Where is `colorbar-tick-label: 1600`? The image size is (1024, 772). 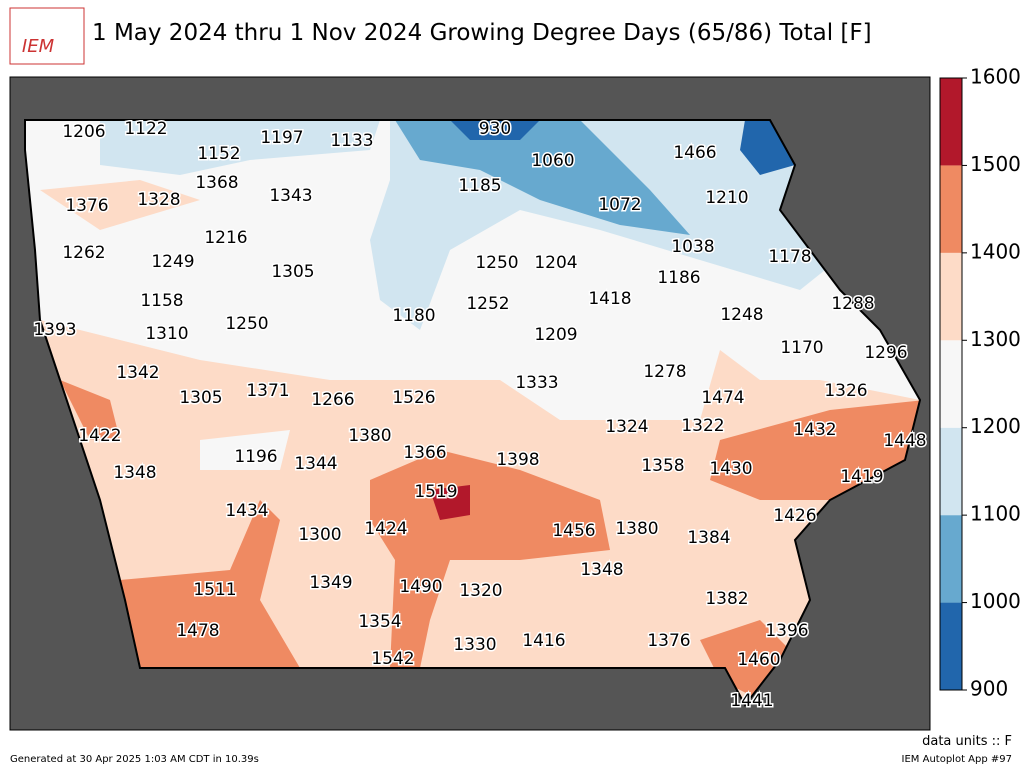 colorbar-tick-label: 1600 is located at coordinates (995, 77).